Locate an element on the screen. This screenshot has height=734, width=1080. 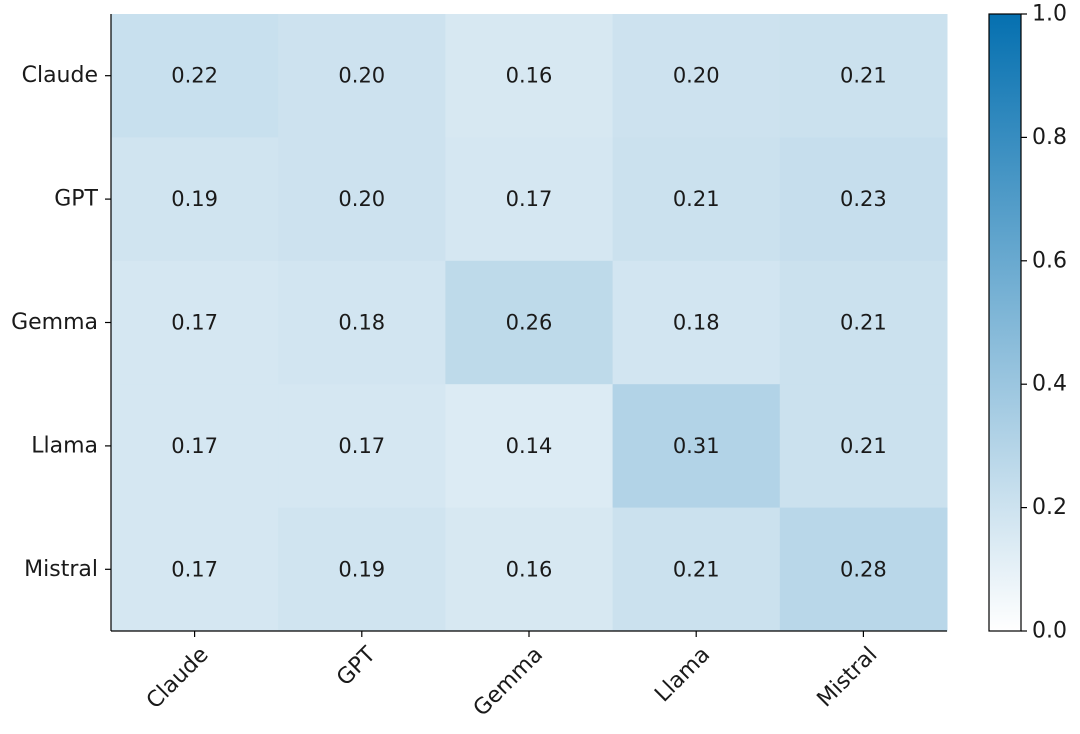
colorbar-tick-label: 0.0 is located at coordinates (1049, 631).